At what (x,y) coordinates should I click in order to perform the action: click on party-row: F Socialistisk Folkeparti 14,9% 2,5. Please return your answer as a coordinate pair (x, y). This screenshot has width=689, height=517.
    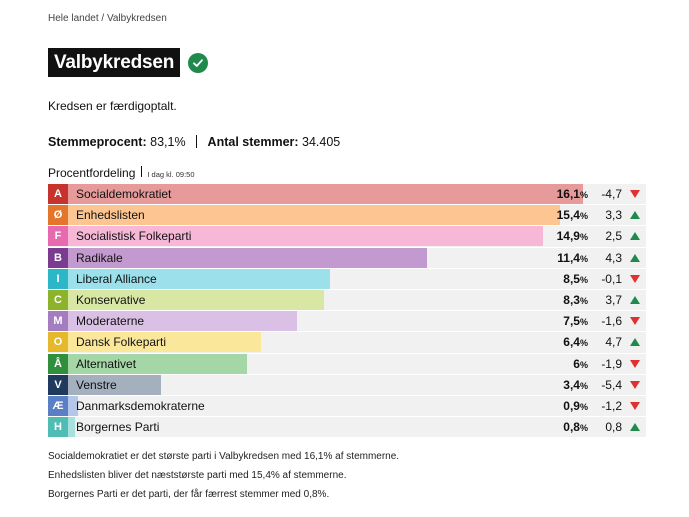
    Looking at the image, I should click on (347, 237).